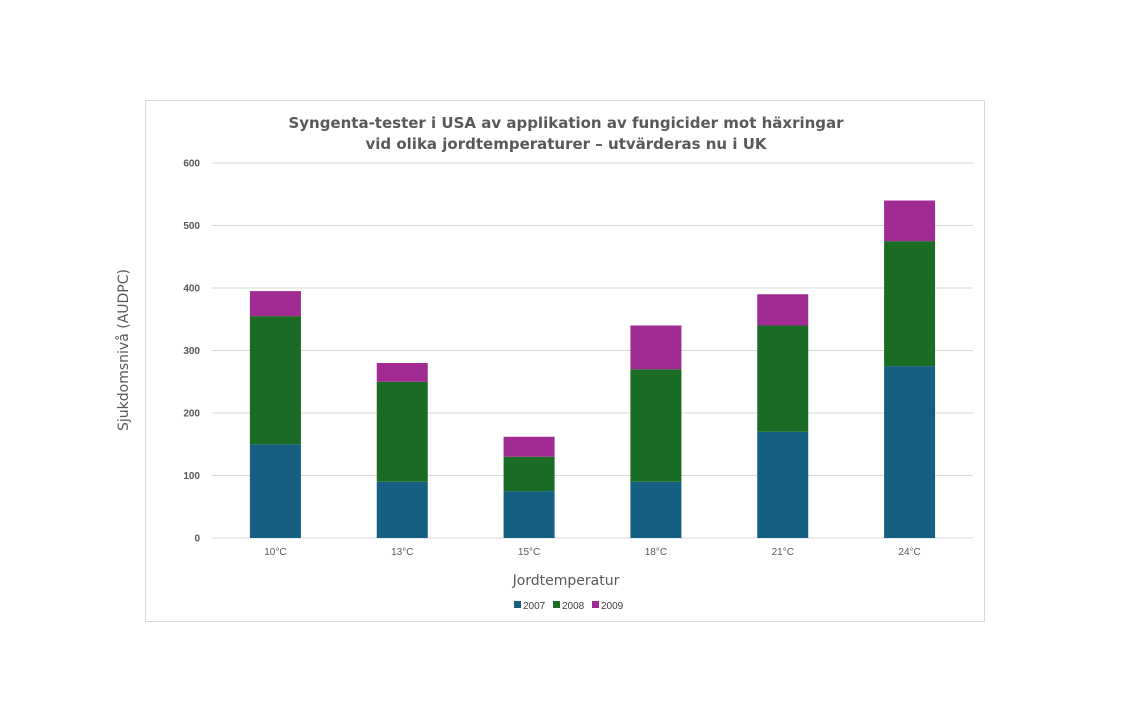  Describe the element at coordinates (191, 226) in the screenshot. I see `y-tick-label: 500` at that location.